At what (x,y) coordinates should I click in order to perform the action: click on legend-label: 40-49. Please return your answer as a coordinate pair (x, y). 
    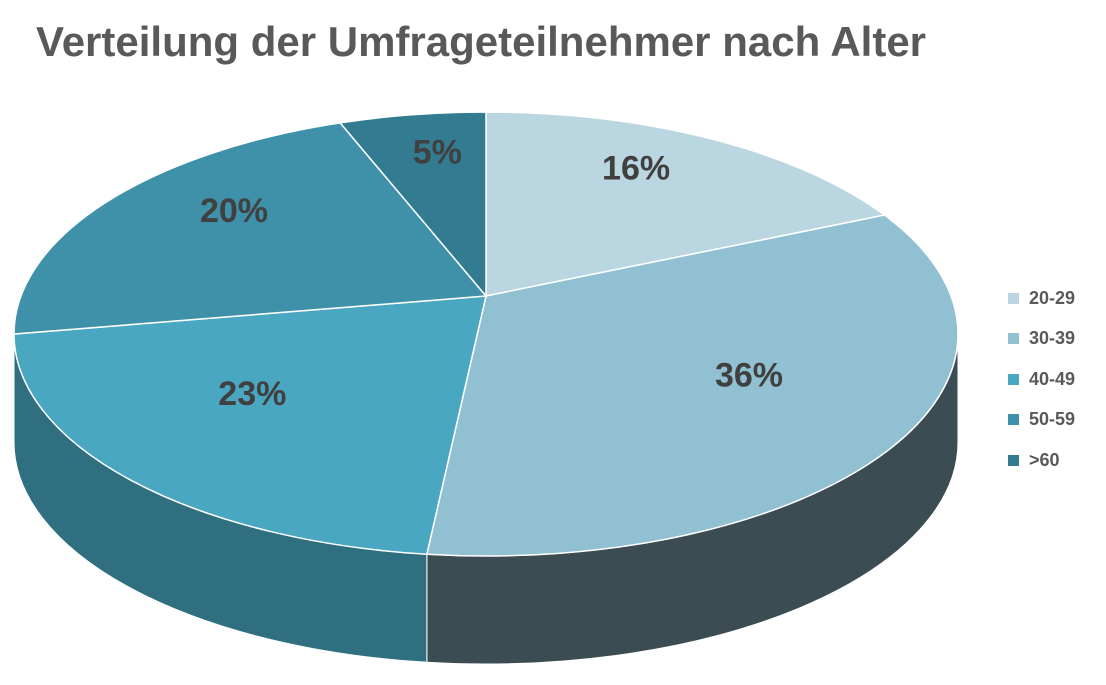
    Looking at the image, I should click on (1052, 378).